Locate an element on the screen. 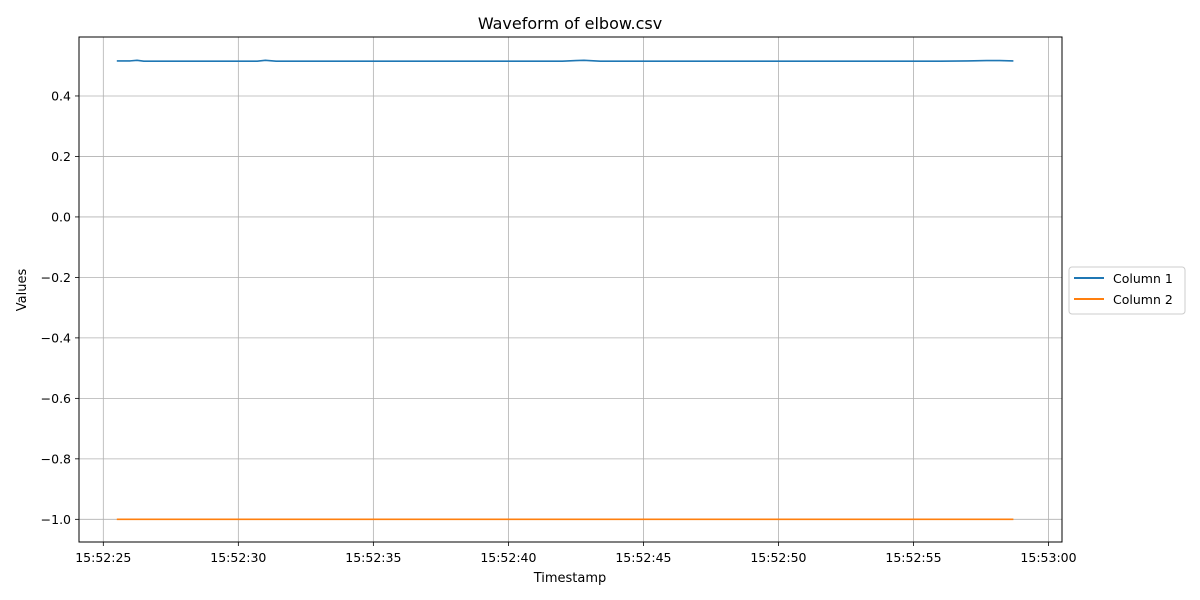 This screenshot has width=1200, height=600. x-tick-label: 15:53:00 is located at coordinates (1048, 557).